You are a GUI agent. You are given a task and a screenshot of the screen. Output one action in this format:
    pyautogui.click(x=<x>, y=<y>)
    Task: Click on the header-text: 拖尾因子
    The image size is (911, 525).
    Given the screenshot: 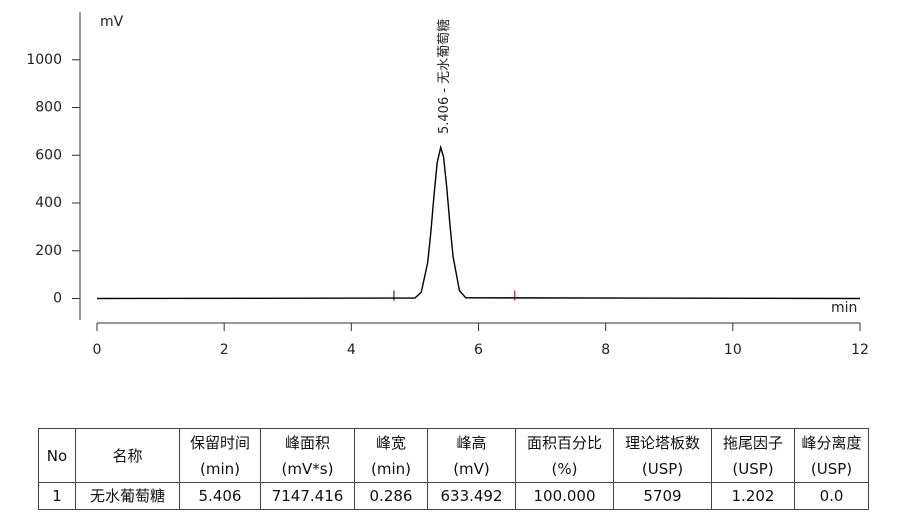 What is the action you would take?
    pyautogui.click(x=752, y=442)
    